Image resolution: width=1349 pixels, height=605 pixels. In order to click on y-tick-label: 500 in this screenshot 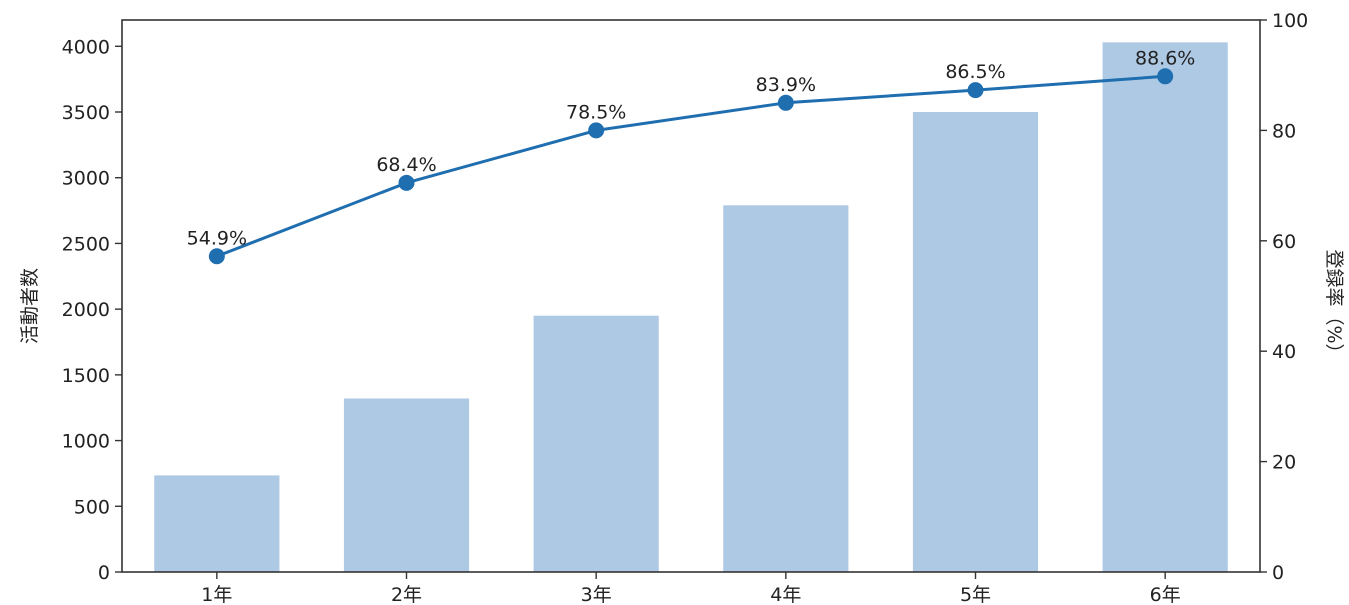, I will do `click(92, 507)`.